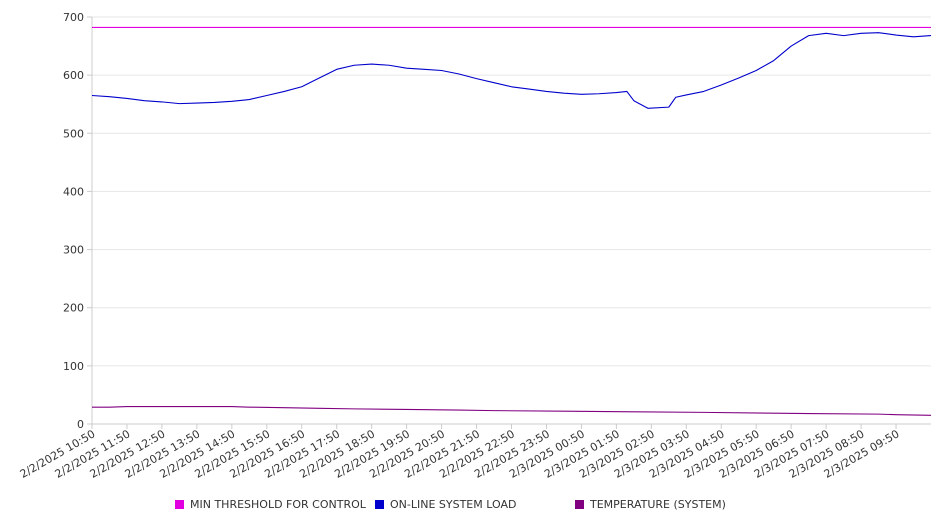 Image resolution: width=946 pixels, height=526 pixels. What do you see at coordinates (511, 70) in the screenshot?
I see `series-line-on-line-system-load` at bounding box center [511, 70].